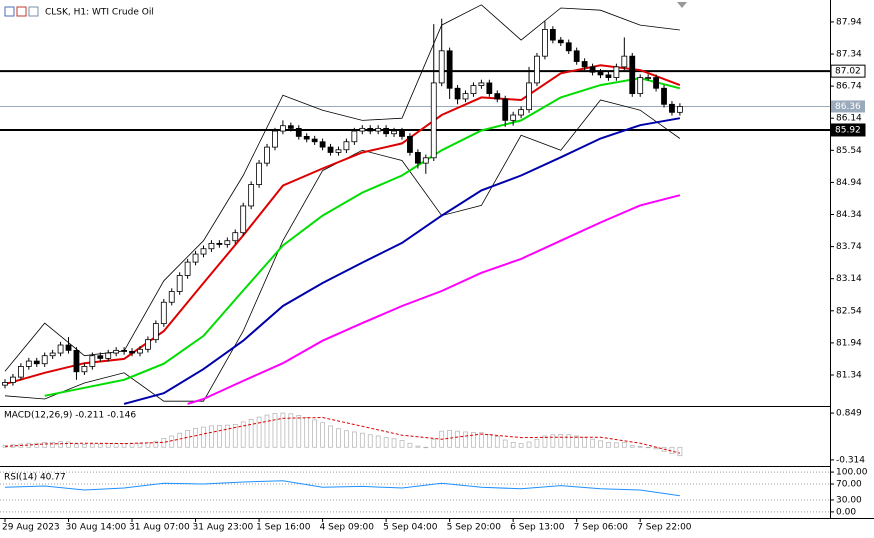 This screenshot has height=538, width=874. Describe the element at coordinates (347, 528) in the screenshot. I see `x-tick-label: 4 Sep 09:00` at that location.